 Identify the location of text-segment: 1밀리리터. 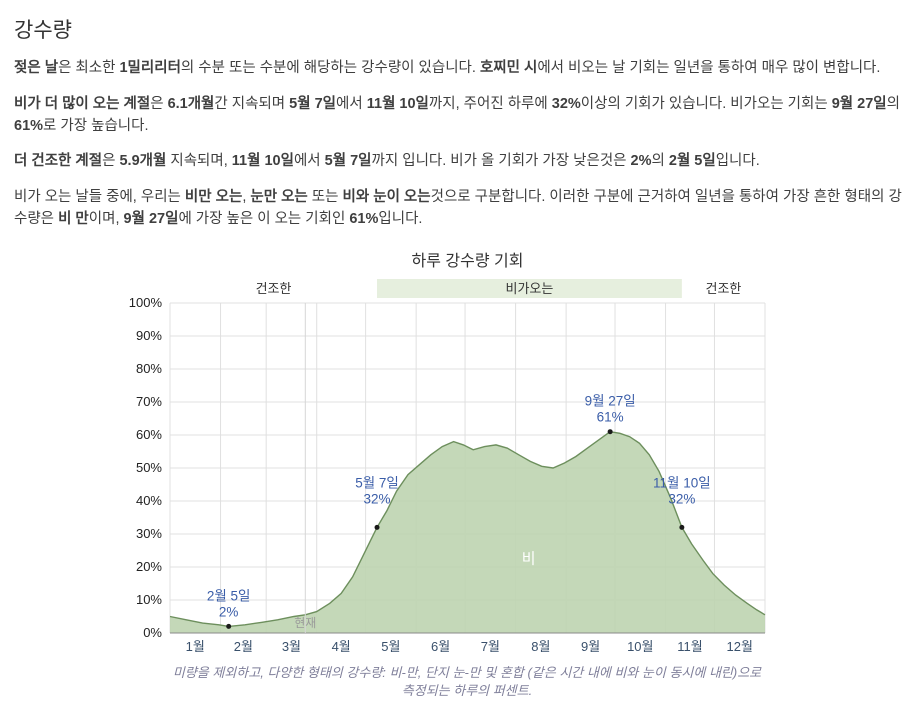
(150, 68).